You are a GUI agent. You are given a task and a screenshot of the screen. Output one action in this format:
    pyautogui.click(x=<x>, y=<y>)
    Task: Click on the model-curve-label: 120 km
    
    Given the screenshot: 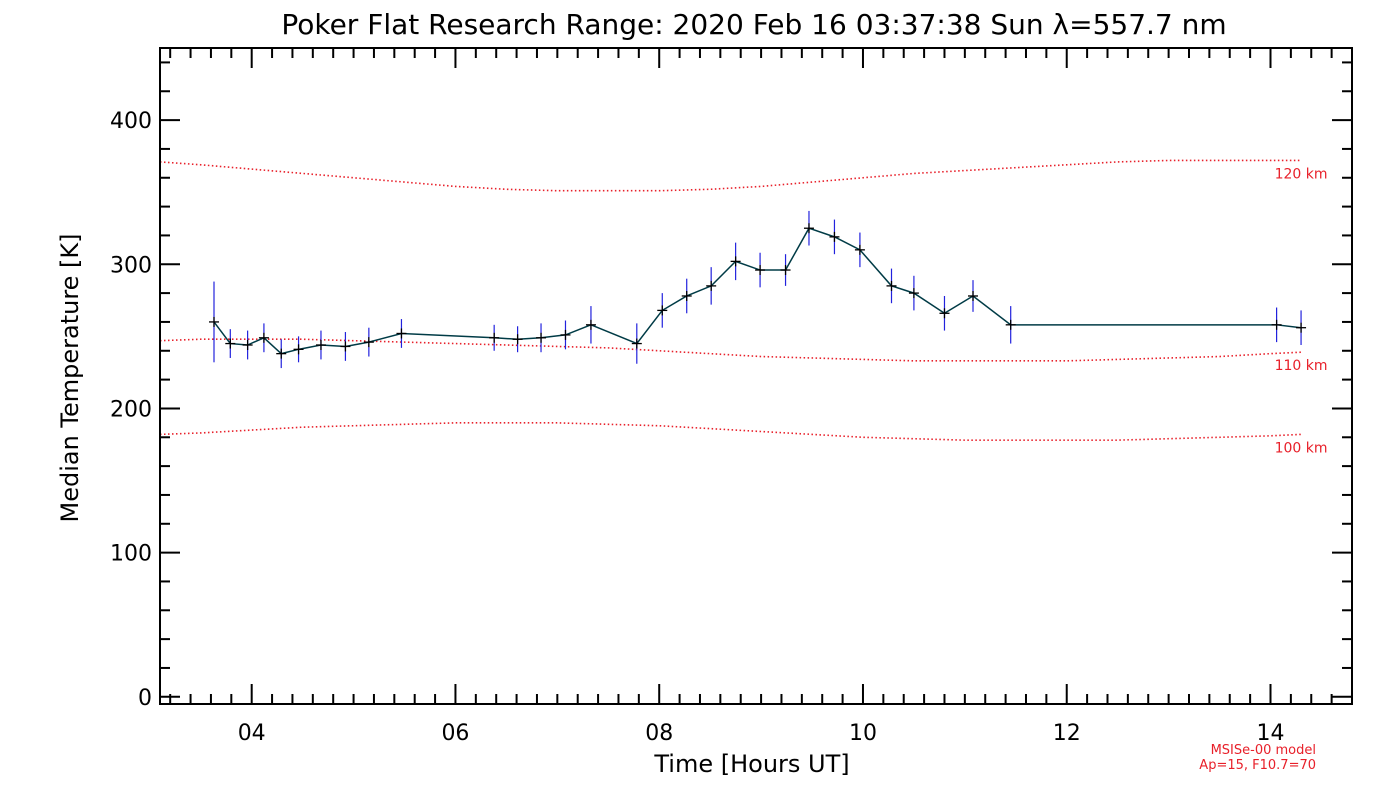 What is the action you would take?
    pyautogui.click(x=1301, y=174)
    